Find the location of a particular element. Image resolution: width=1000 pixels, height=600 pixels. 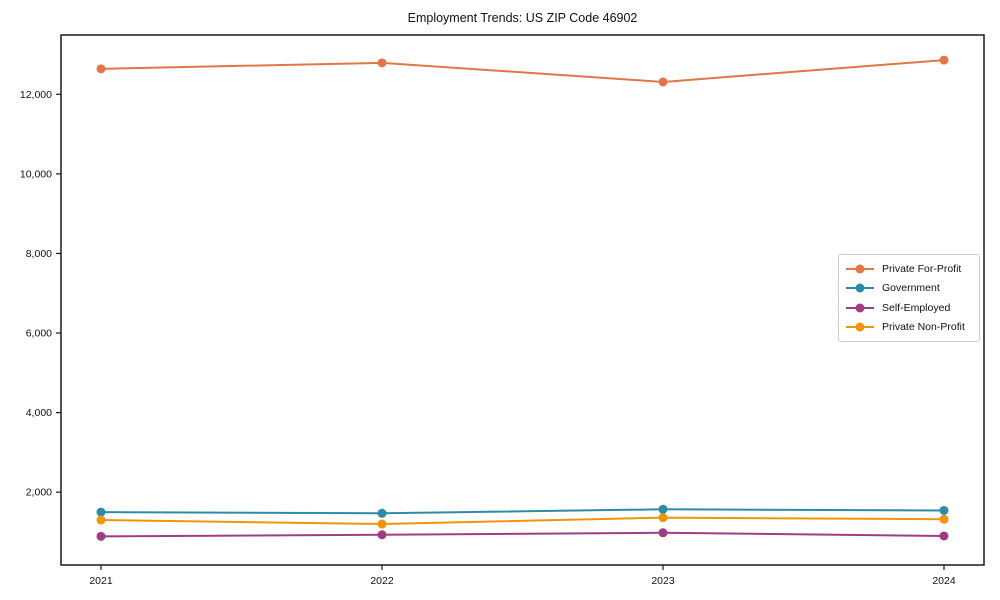

legend-item-self-employed: Self-Employed is located at coordinates (909, 308).